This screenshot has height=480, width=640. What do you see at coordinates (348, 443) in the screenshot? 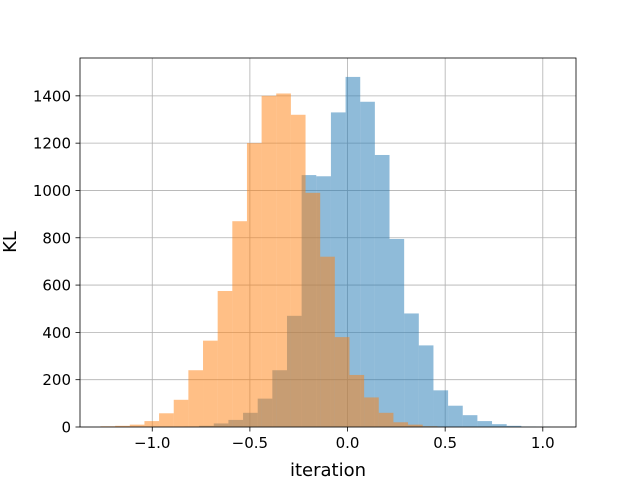
I see `x-tick-label-2: 0.0` at bounding box center [348, 443].